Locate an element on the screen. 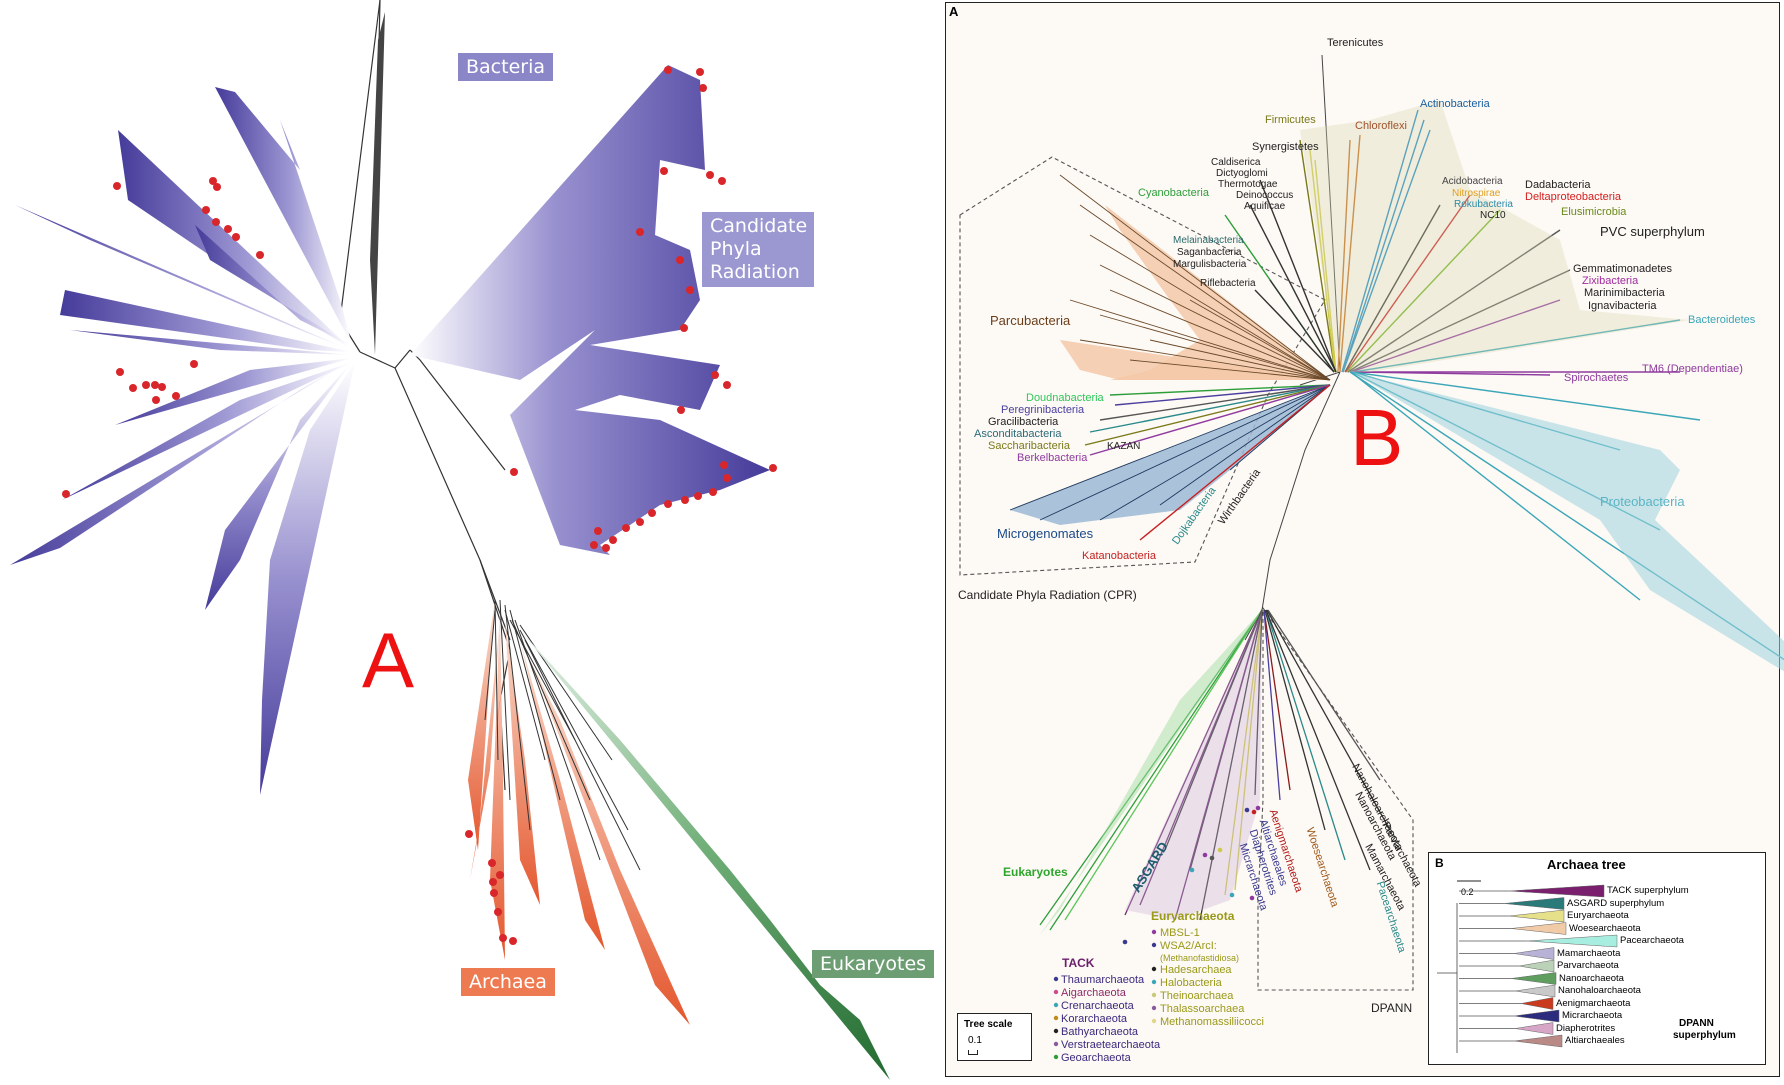 The width and height of the screenshot is (1784, 1085). tree-scale-bar is located at coordinates (973, 1052).